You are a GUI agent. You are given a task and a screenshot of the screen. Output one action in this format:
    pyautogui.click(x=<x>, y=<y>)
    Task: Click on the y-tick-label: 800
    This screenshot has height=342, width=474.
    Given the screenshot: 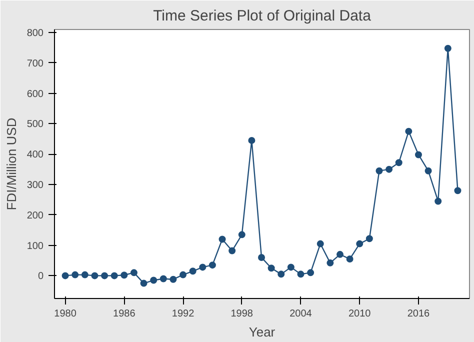 What is the action you would take?
    pyautogui.click(x=35, y=34)
    